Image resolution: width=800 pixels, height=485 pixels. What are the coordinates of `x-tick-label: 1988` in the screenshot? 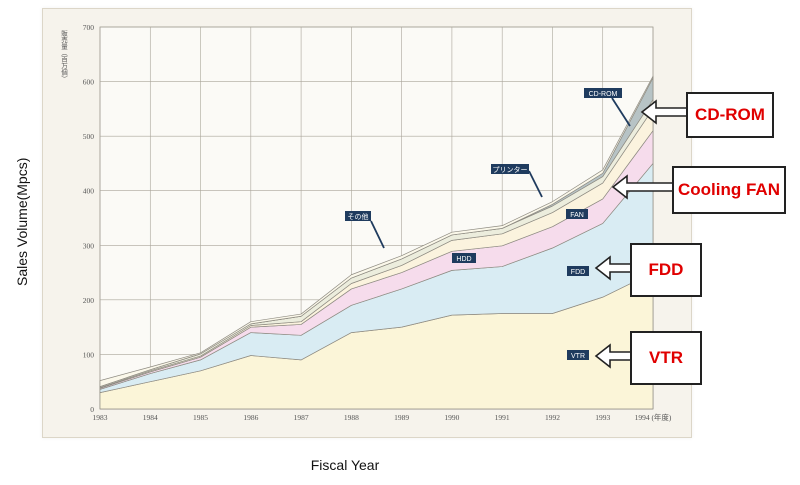 It's located at (351, 417).